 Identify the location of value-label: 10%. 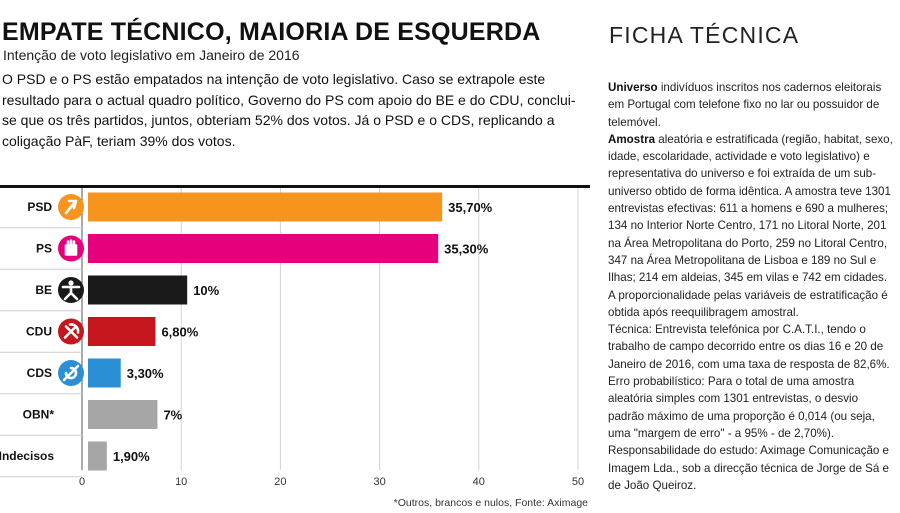
(206, 290).